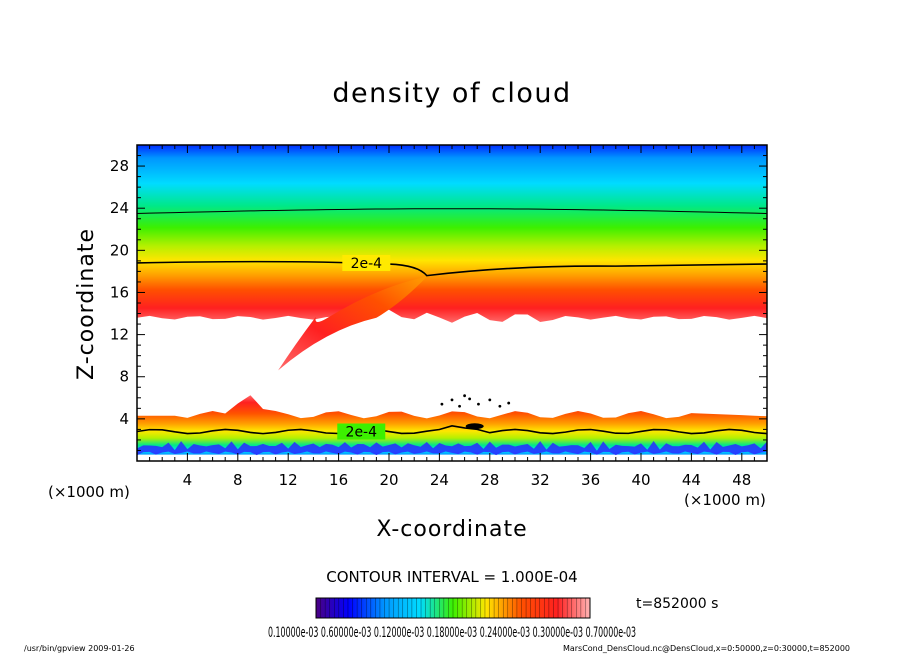  Describe the element at coordinates (725, 500) in the screenshot. I see `x-unit-right: (×1000 m)` at that location.